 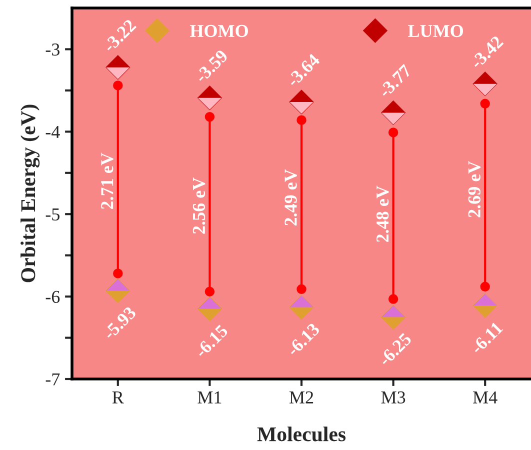 What do you see at coordinates (436, 31) in the screenshot?
I see `legend-label: LUMO` at bounding box center [436, 31].